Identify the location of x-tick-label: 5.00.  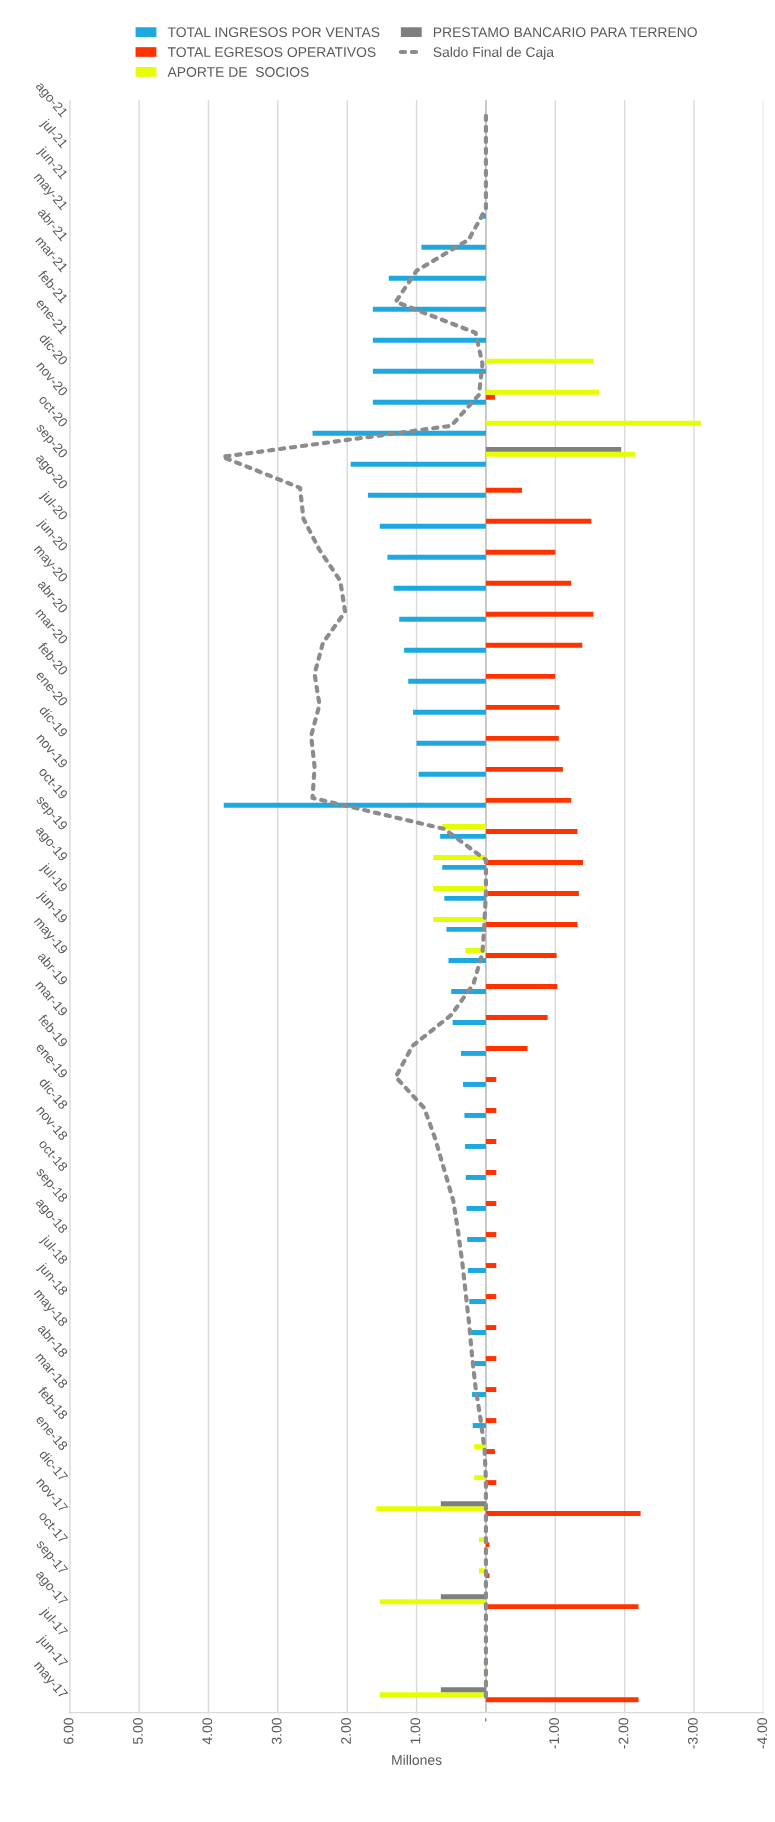
(138, 1731).